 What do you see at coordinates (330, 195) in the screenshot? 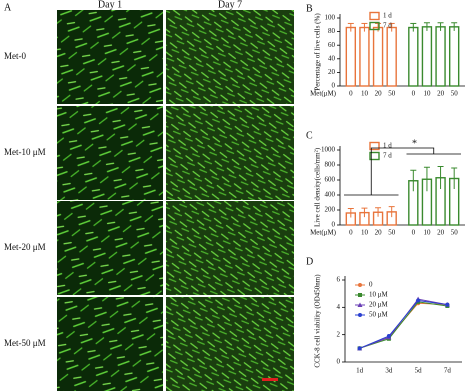
I see `y-tick-label: 400` at bounding box center [330, 195].